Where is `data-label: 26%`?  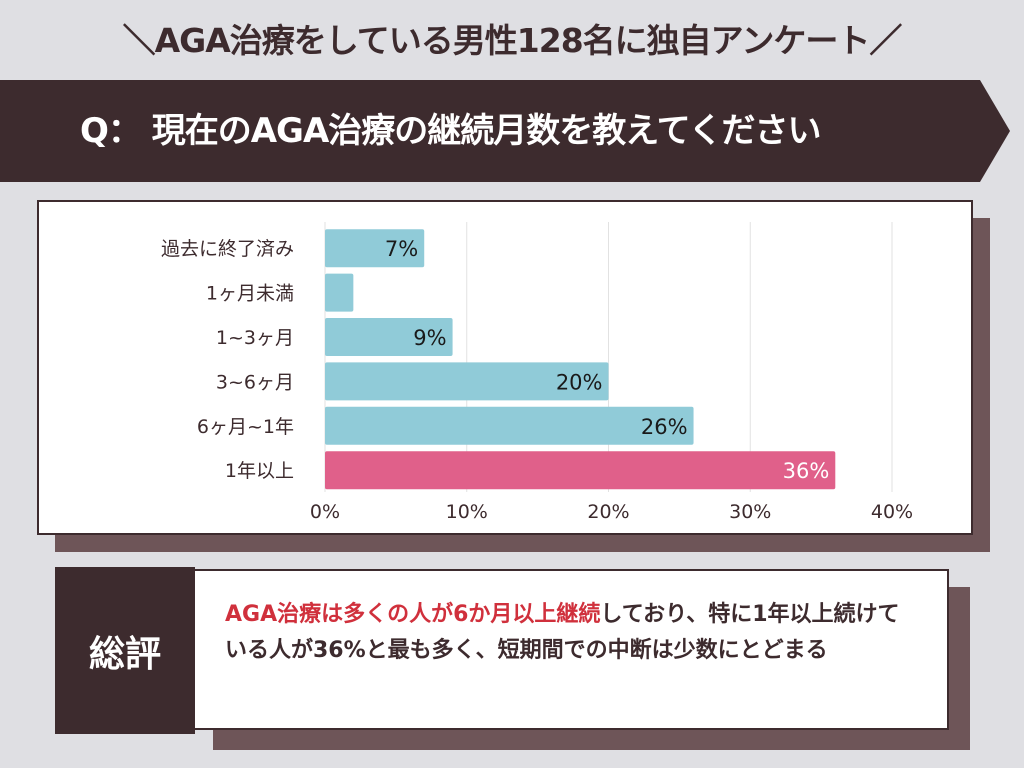 data-label: 26% is located at coordinates (664, 427).